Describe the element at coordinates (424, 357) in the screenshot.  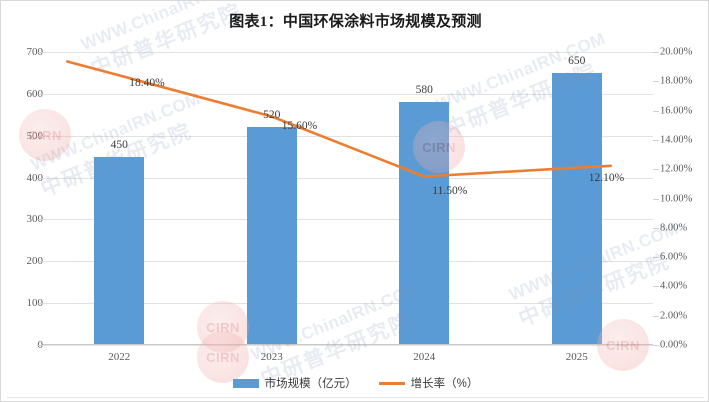
I see `x-axis-tick-label: 2024` at that location.